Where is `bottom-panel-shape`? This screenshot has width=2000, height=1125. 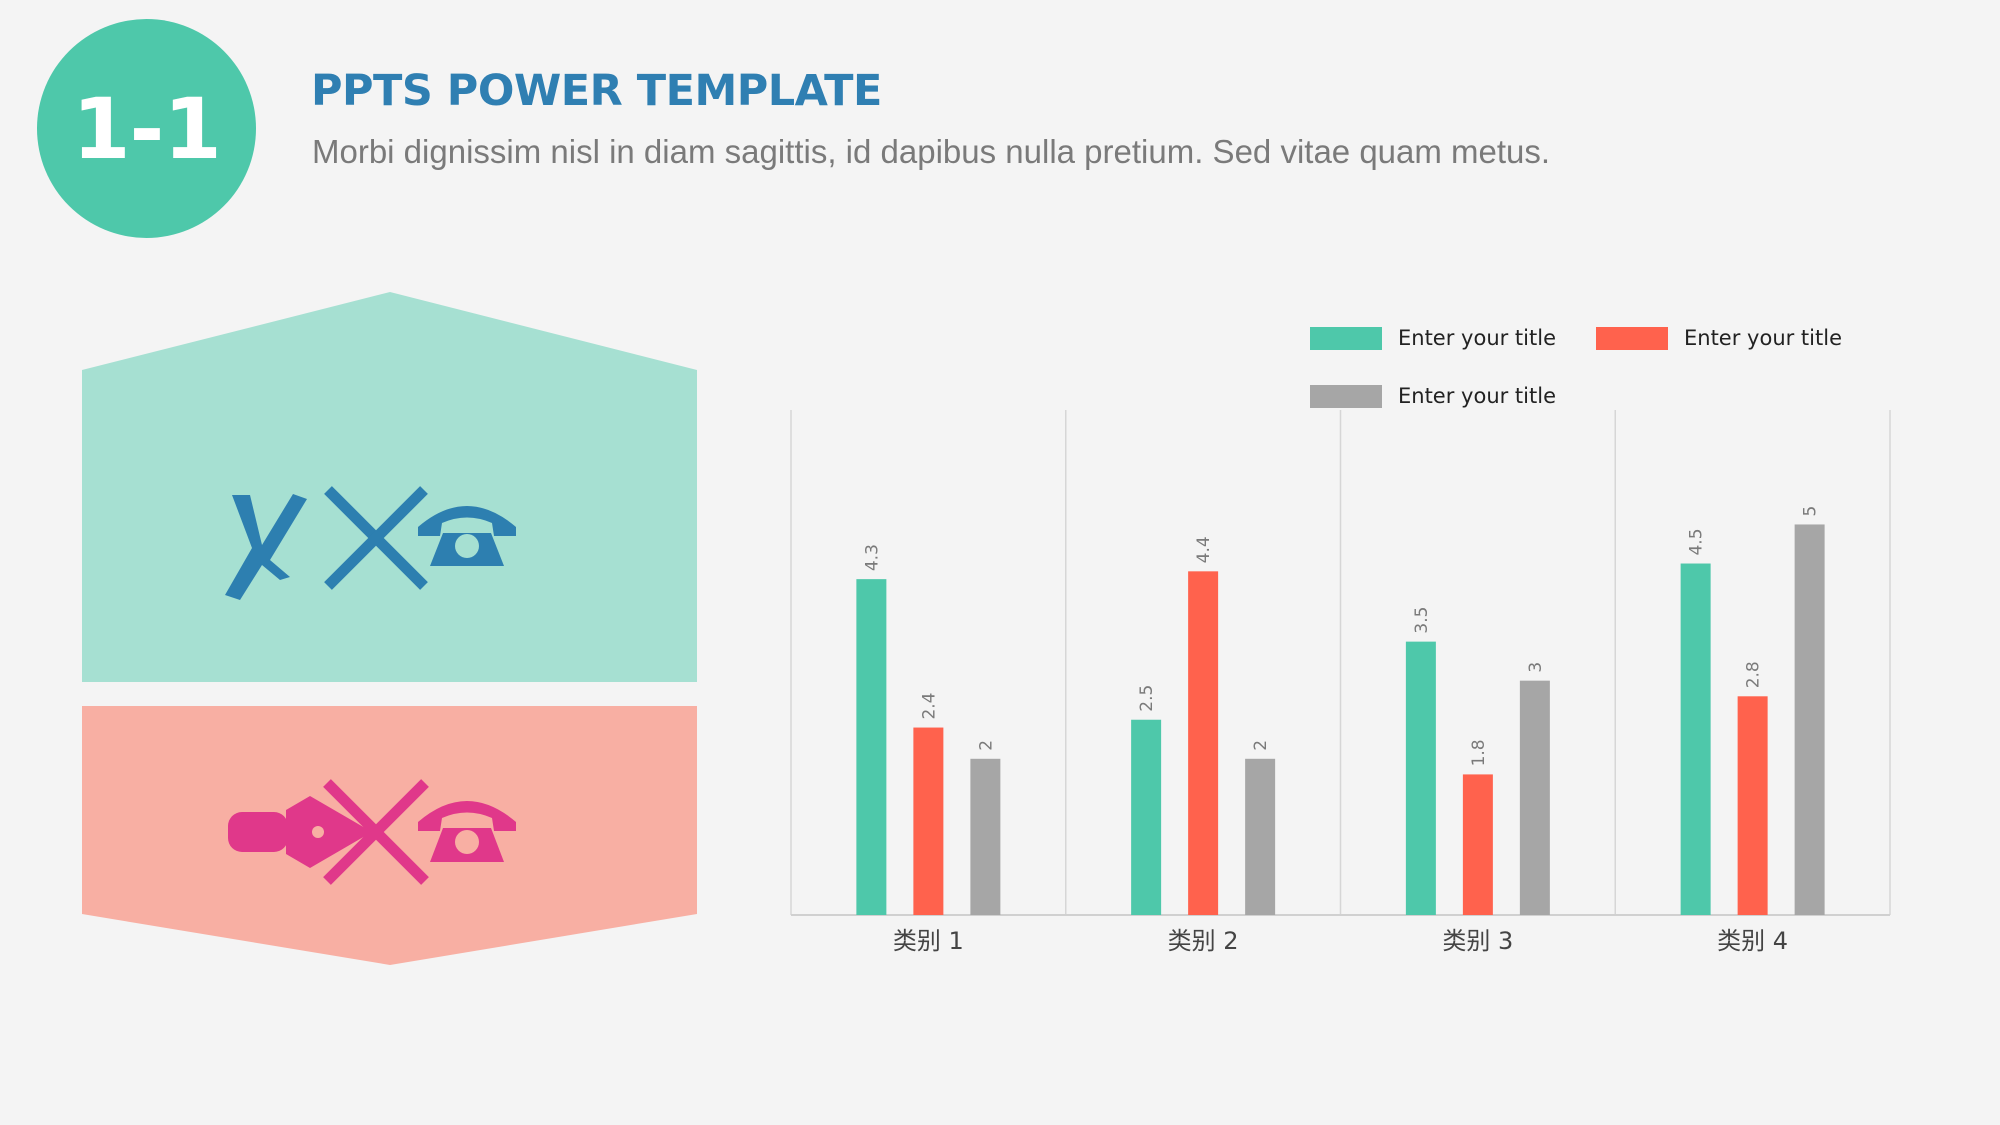 bottom-panel-shape is located at coordinates (389, 835).